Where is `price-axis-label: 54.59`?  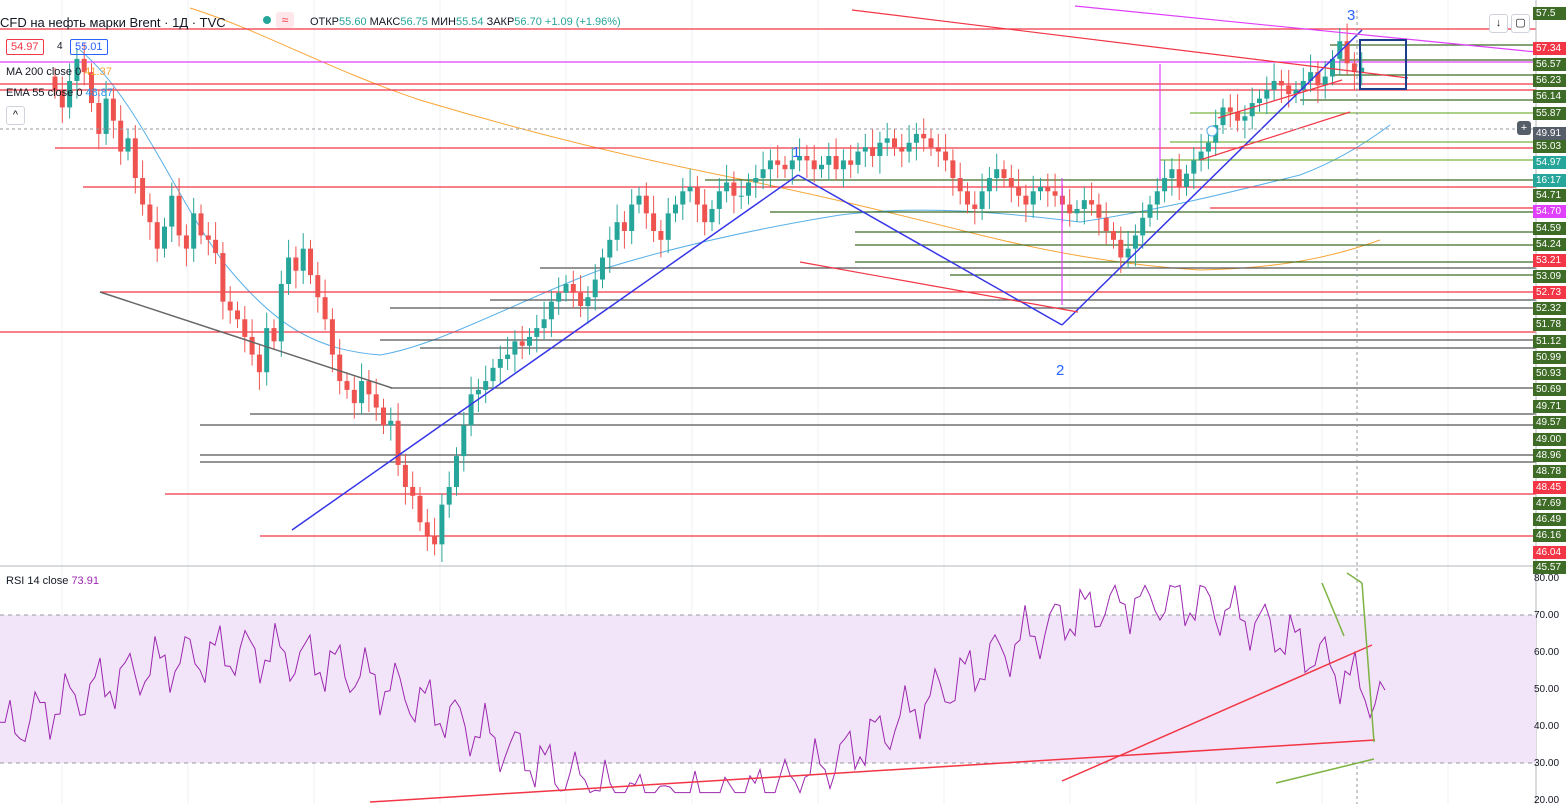 price-axis-label: 54.59 is located at coordinates (1549, 228).